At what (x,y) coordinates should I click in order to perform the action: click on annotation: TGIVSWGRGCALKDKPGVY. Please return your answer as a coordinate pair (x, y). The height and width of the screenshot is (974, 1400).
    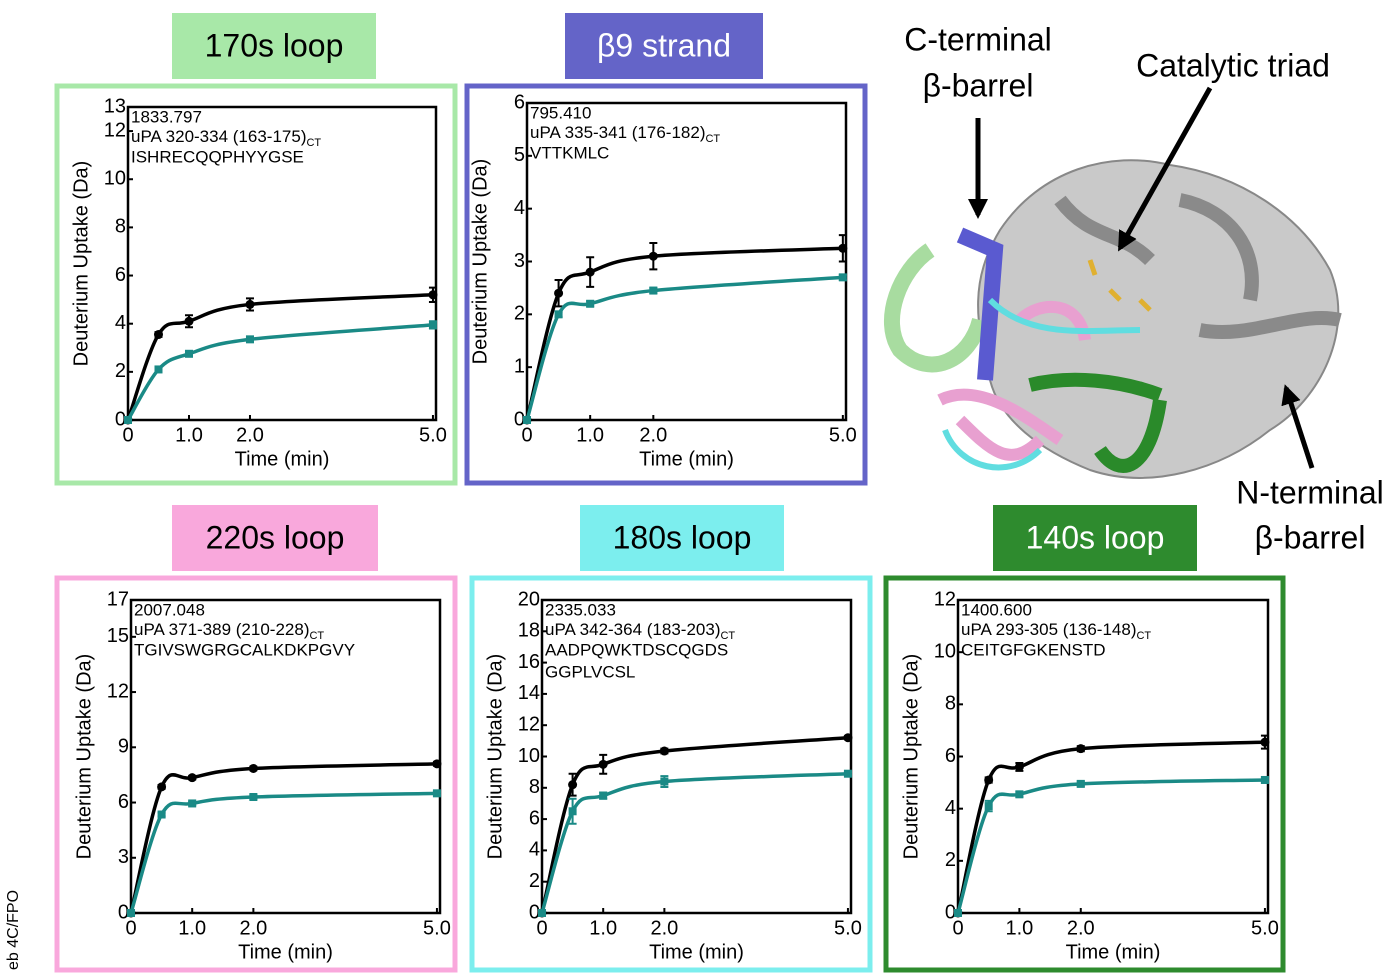
    Looking at the image, I should click on (244, 649).